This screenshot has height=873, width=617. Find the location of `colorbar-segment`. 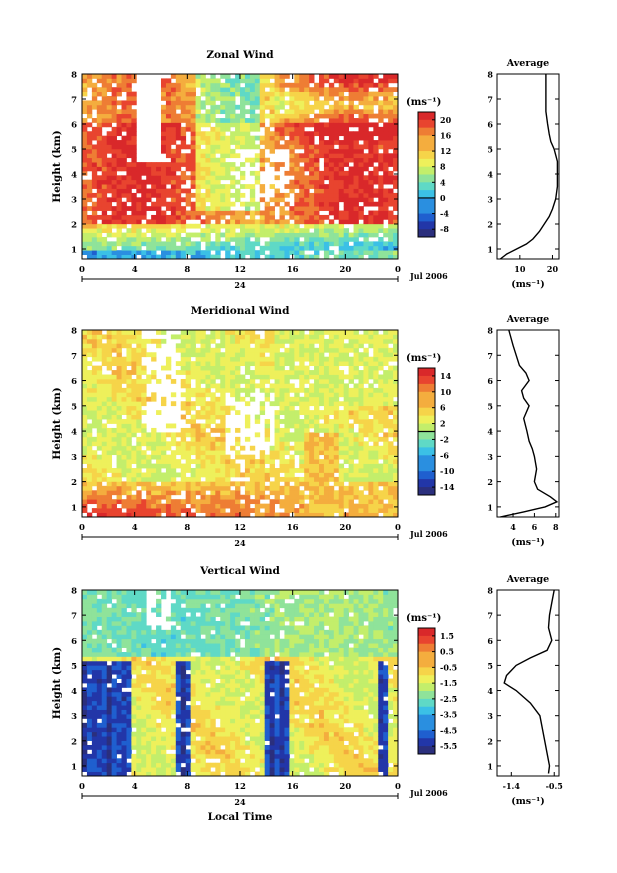

colorbar-segment is located at coordinates (426, 116).